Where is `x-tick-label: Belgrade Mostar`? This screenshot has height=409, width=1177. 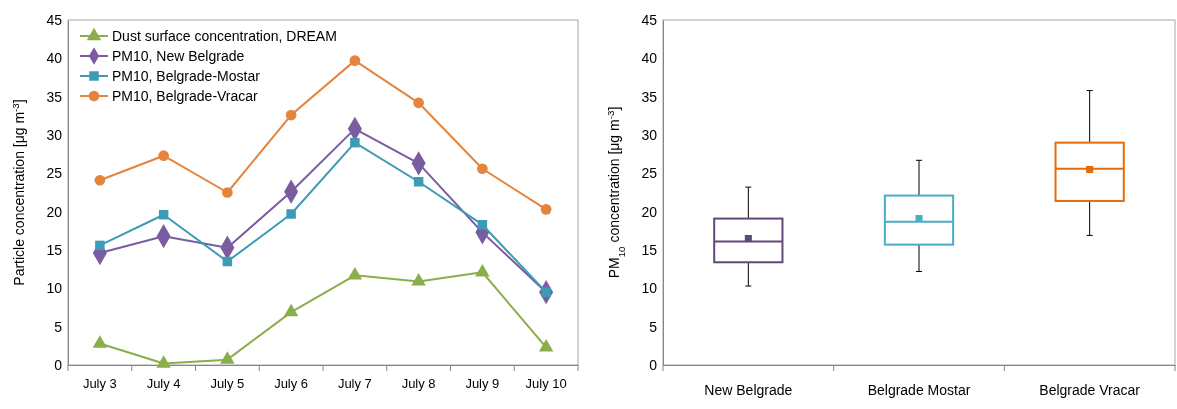
x-tick-label: Belgrade Mostar is located at coordinates (919, 389).